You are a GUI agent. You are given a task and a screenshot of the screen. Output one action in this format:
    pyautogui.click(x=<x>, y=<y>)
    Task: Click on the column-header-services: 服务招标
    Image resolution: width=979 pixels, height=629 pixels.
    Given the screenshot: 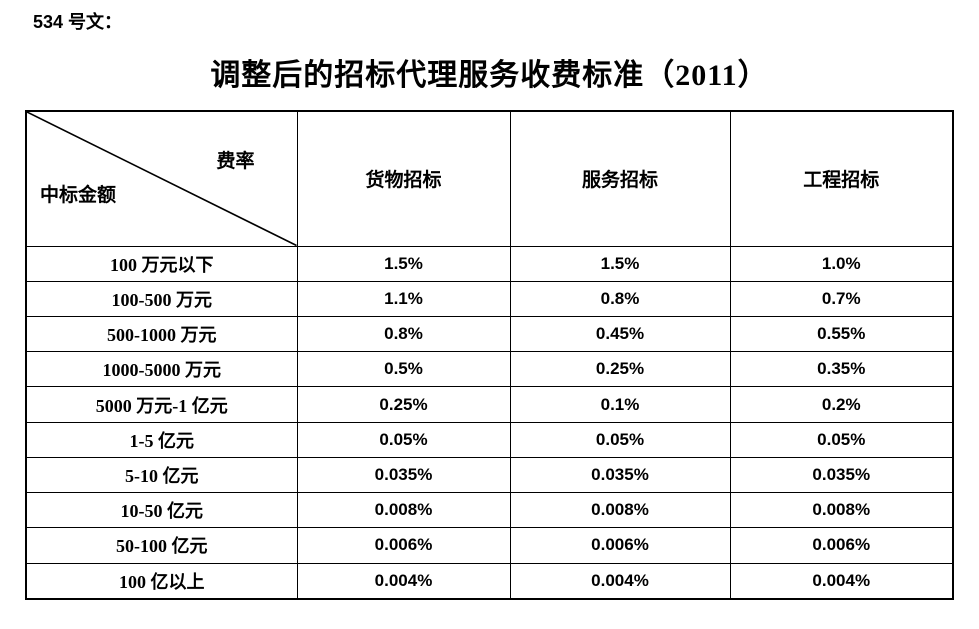 What is the action you would take?
    pyautogui.click(x=620, y=178)
    